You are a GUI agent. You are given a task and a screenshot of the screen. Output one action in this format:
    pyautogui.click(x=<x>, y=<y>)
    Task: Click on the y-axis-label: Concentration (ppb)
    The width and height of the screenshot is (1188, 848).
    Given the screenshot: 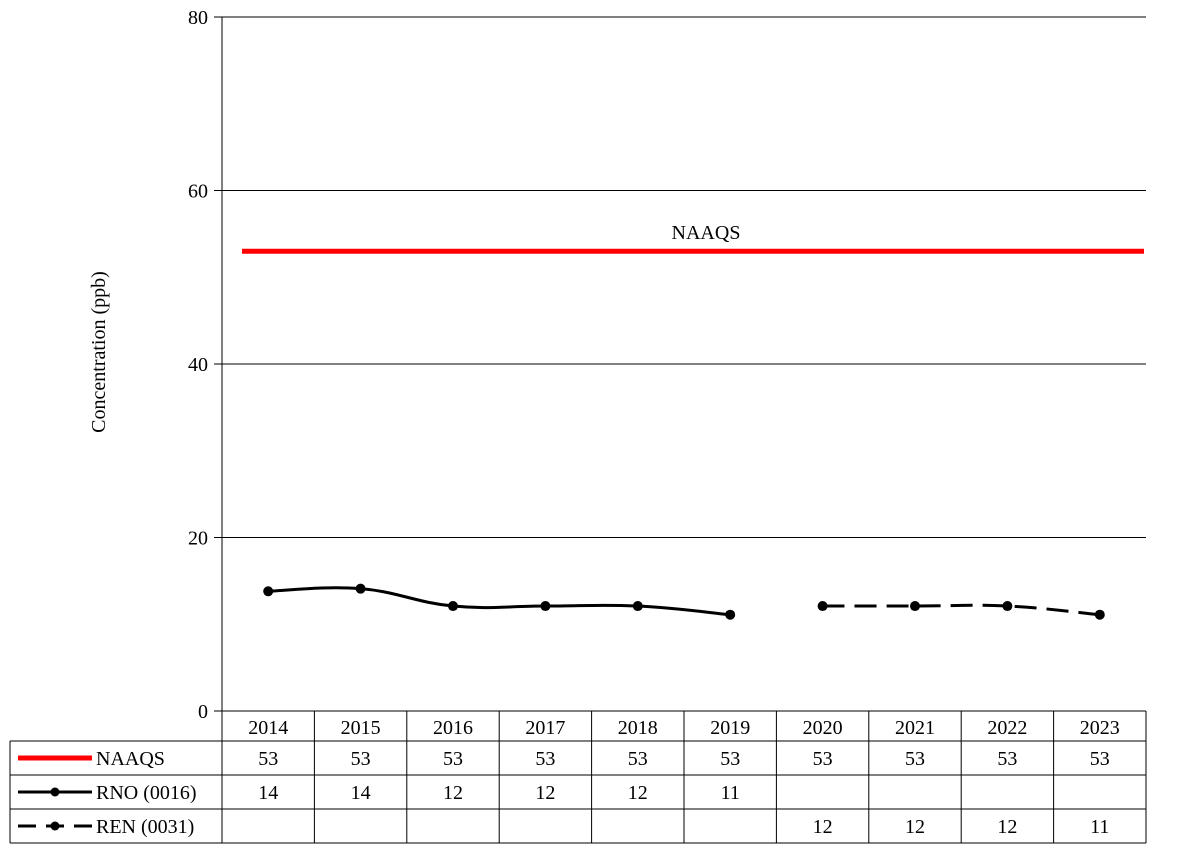 What is the action you would take?
    pyautogui.click(x=99, y=352)
    